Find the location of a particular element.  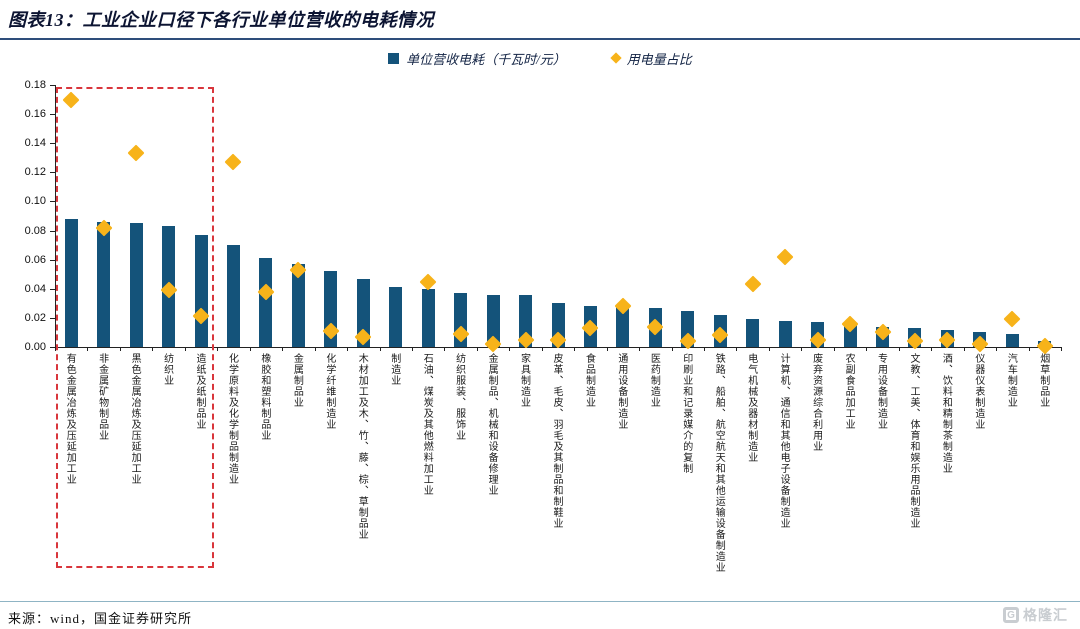

x-axis-category-label: 铁路、船舶、航空航天和其他运输设备制造业 is located at coordinates (719, 463).